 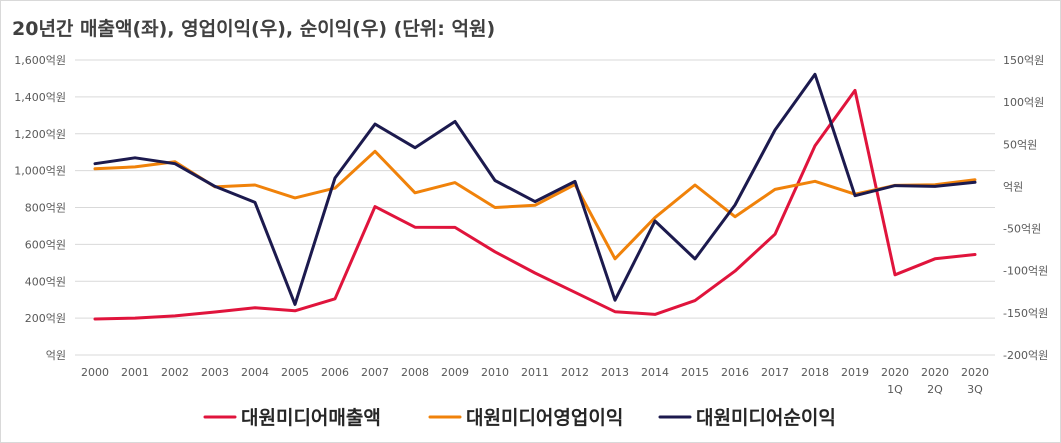 I want to click on x-tick-label: 2020 2Q, so click(x=935, y=381).